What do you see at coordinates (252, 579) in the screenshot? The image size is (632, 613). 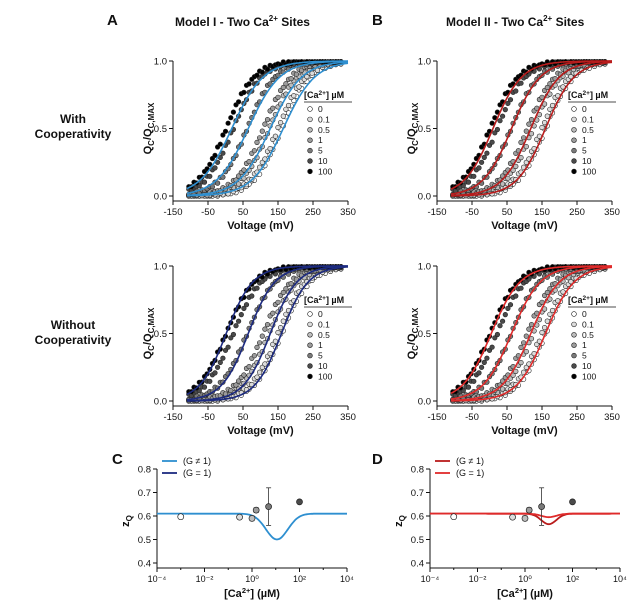 I see `zq-x-tick-label: 10⁰` at bounding box center [252, 579].